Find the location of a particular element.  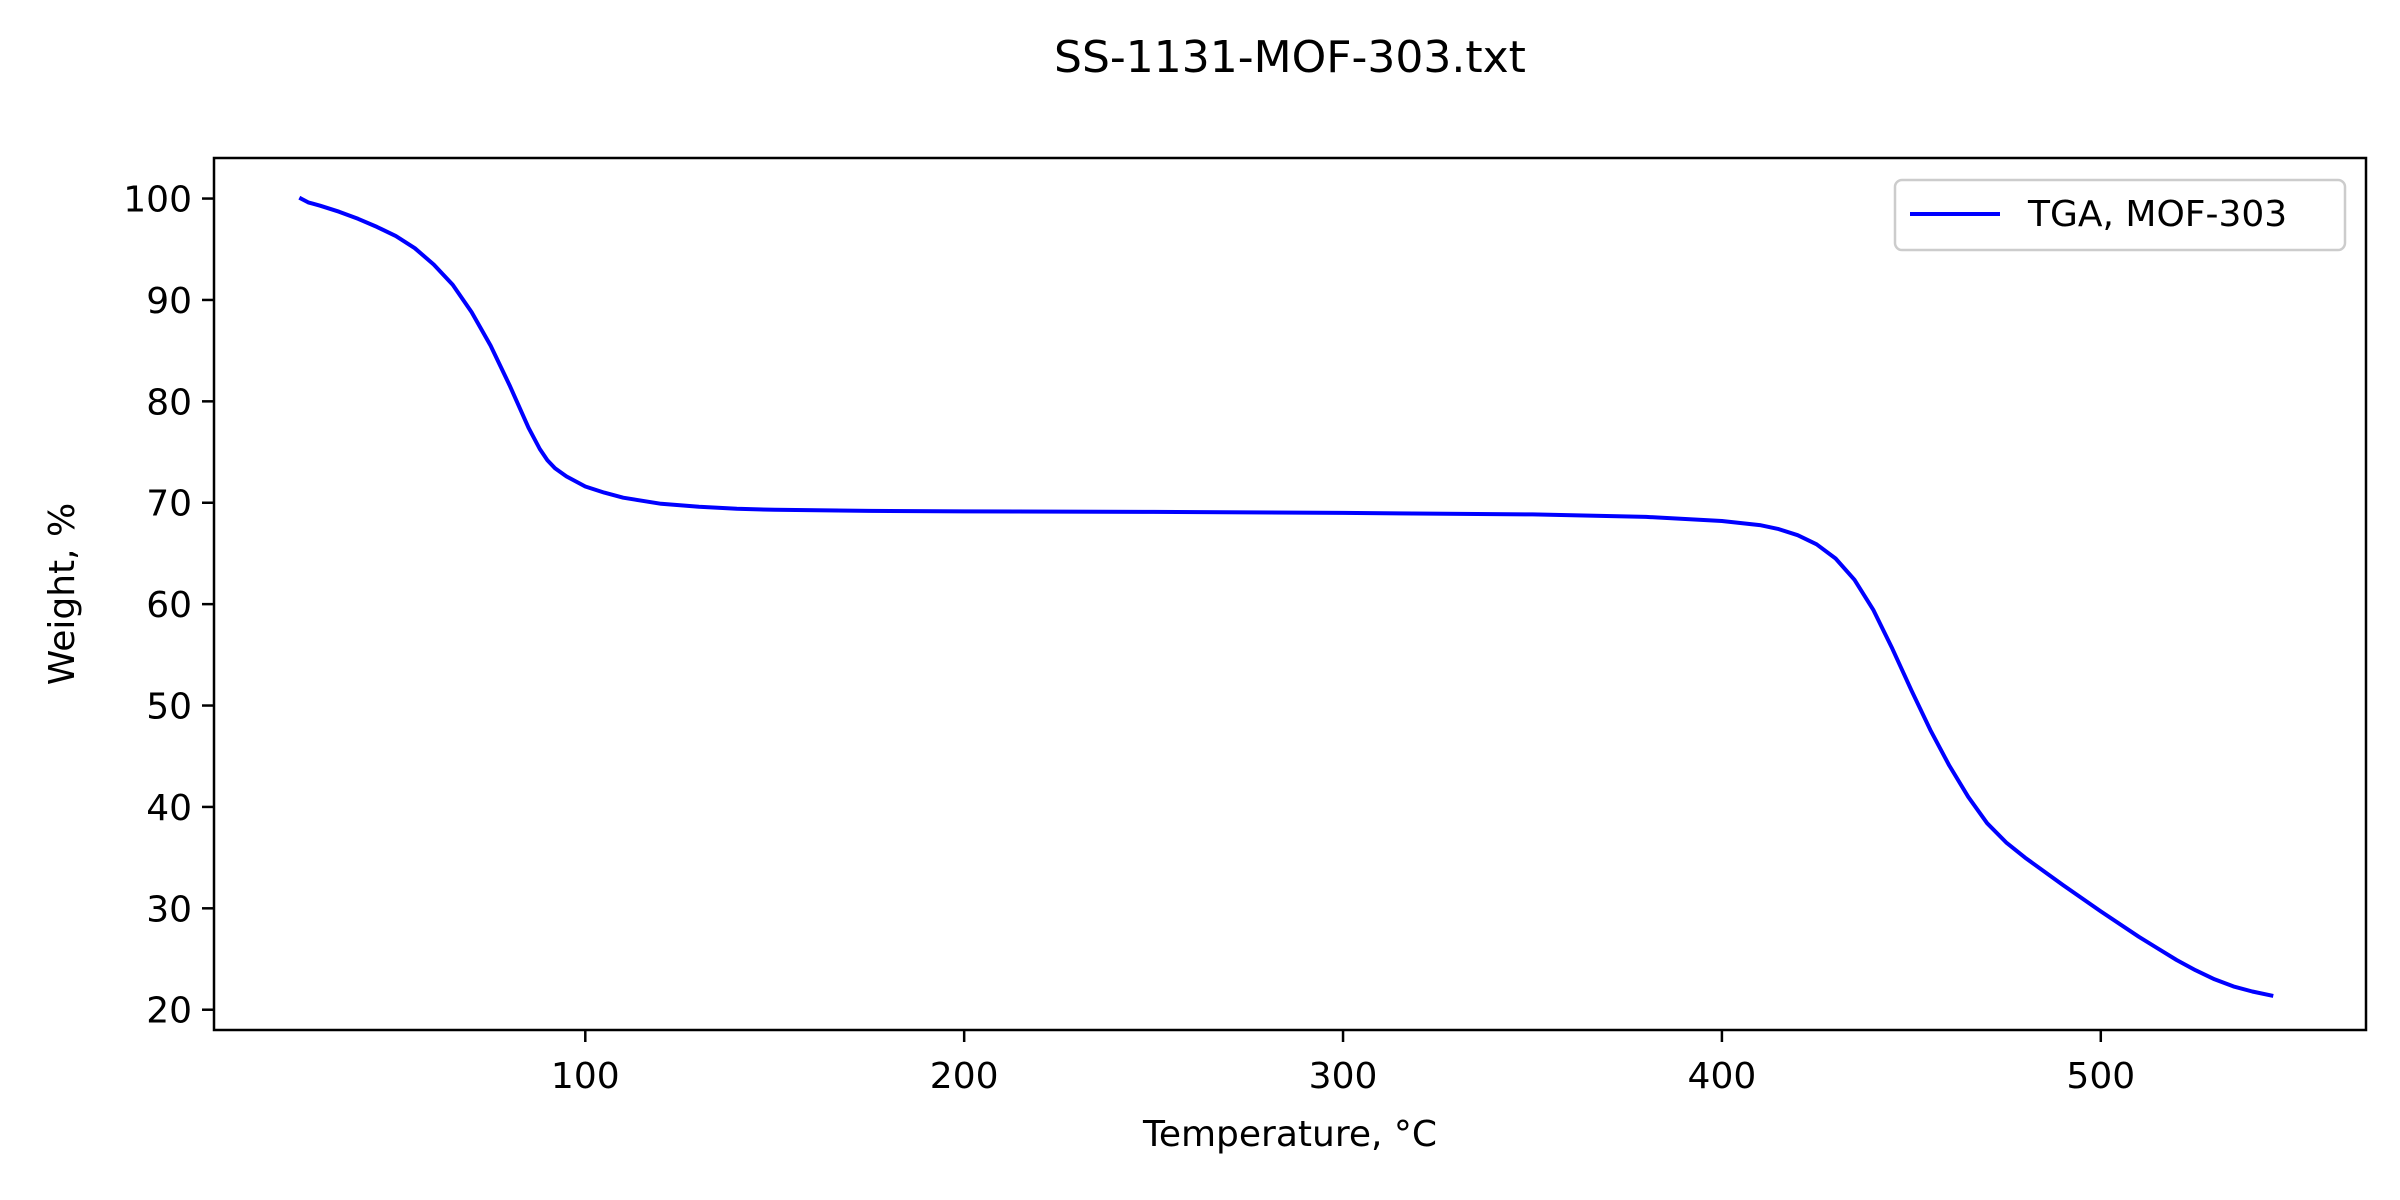

x-tick-label: 500 is located at coordinates (2100, 1076).